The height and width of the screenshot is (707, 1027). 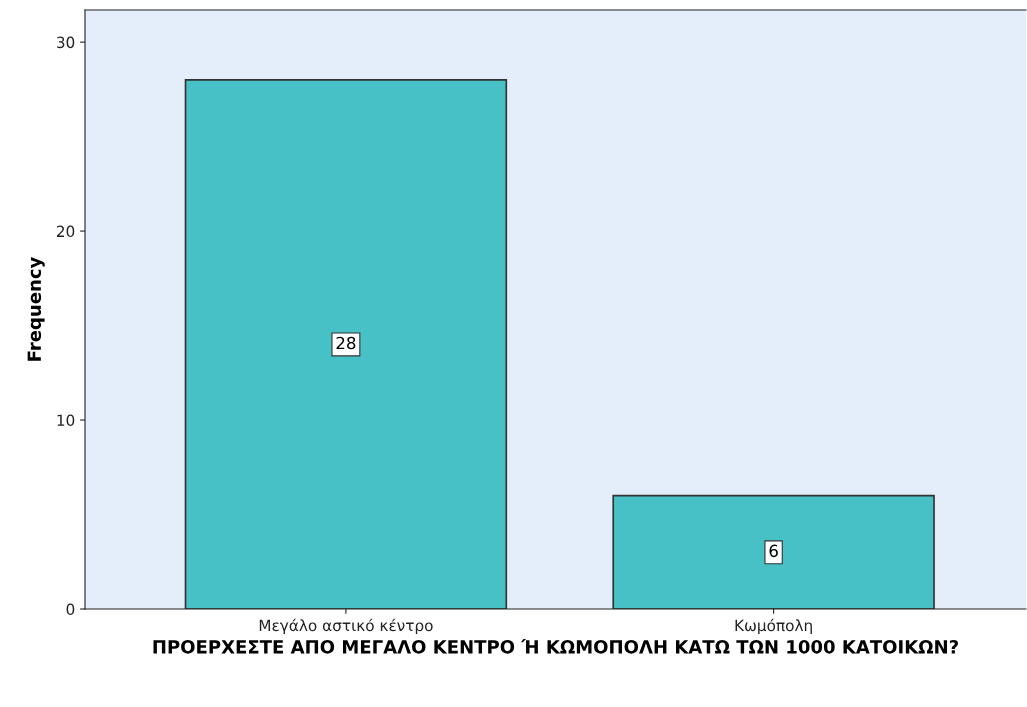 I want to click on y-tick-label: 10, so click(x=66, y=420).